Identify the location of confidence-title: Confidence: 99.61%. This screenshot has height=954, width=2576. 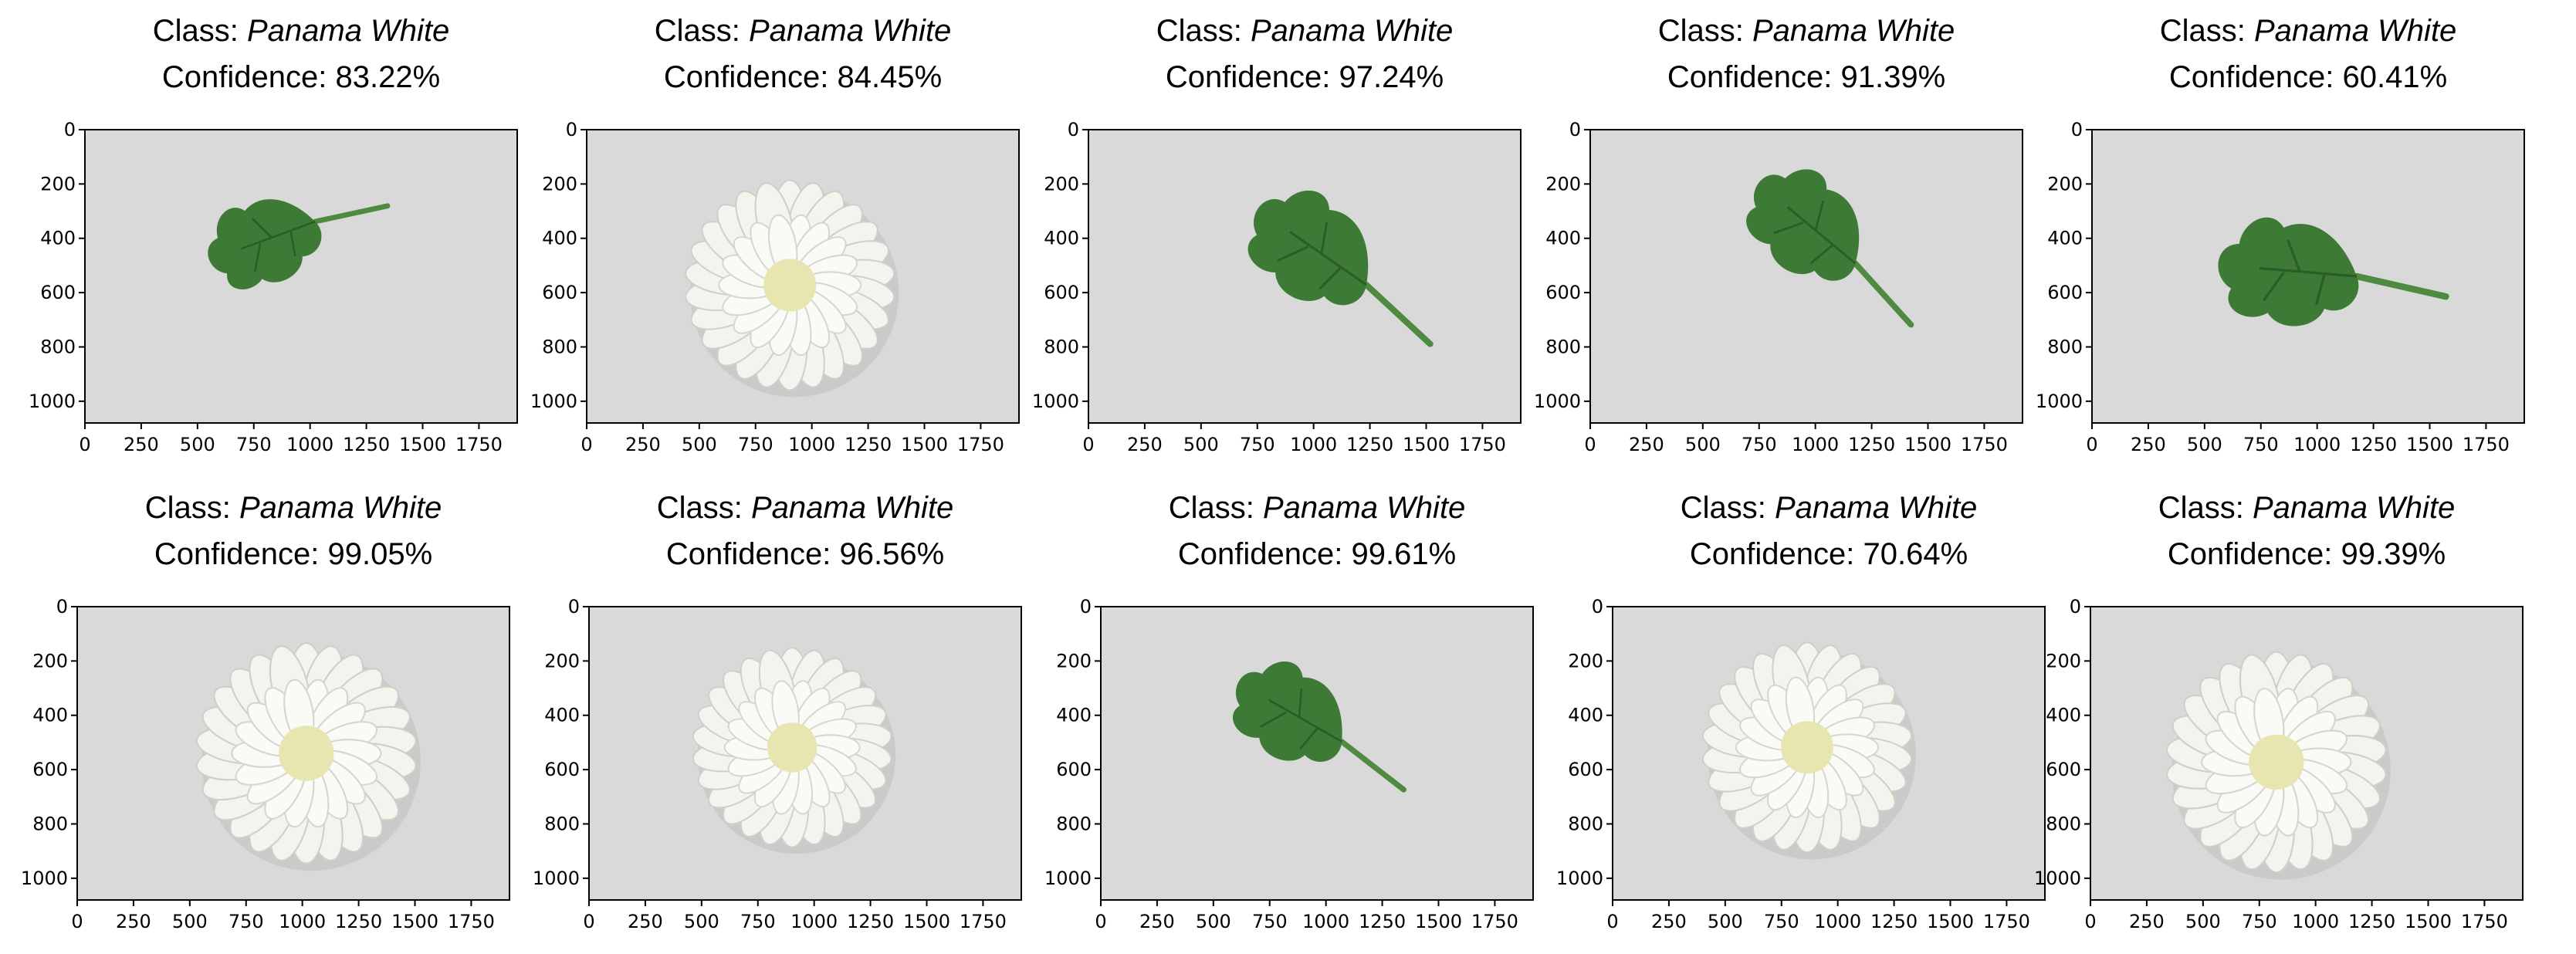
(1317, 554).